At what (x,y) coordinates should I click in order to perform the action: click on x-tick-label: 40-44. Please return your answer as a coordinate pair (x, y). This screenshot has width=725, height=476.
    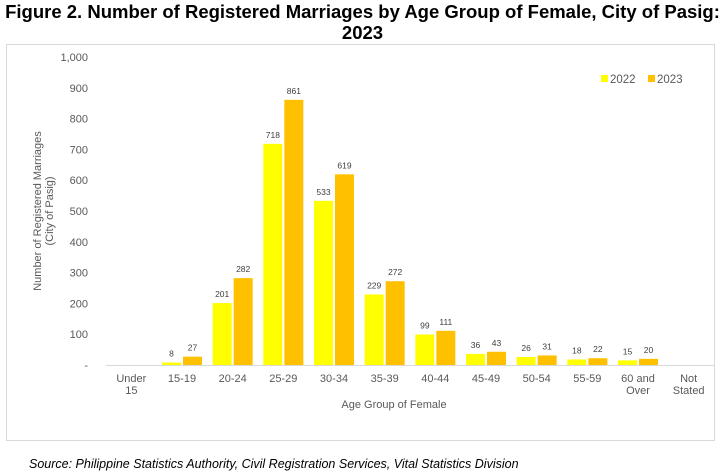
    Looking at the image, I should click on (435, 379).